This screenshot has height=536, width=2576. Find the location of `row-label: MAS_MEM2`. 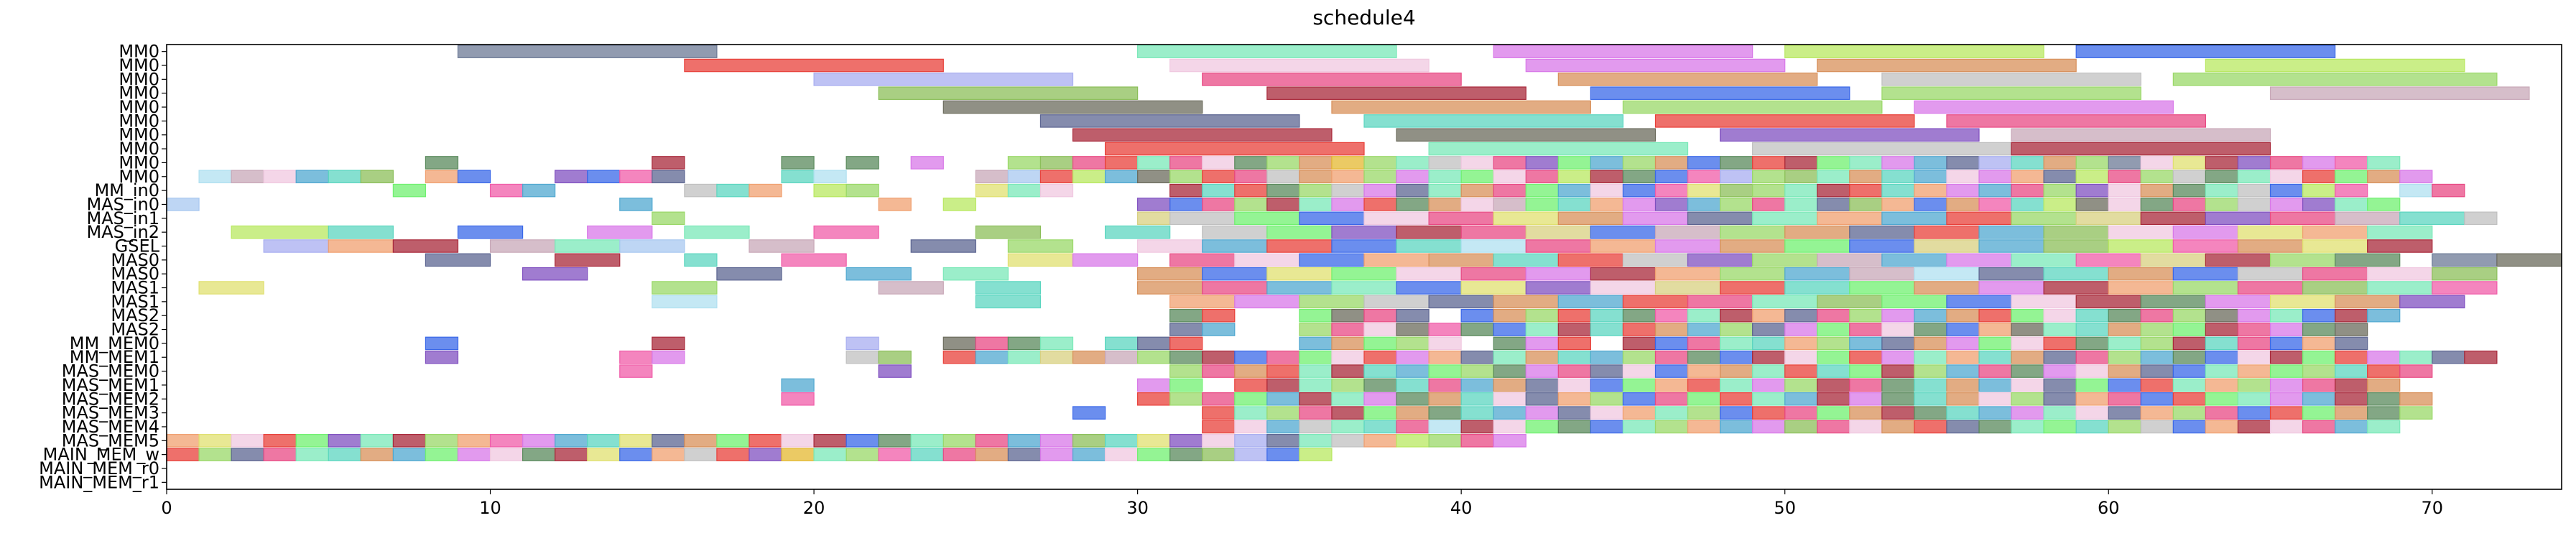

row-label: MAS_MEM2 is located at coordinates (110, 399).